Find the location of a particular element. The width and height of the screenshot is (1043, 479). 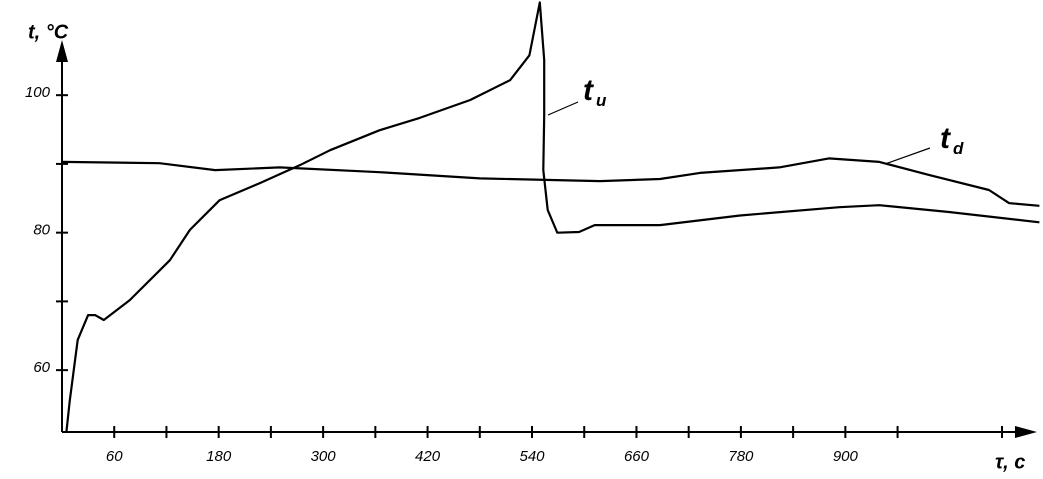

x-tick-label: 780 is located at coordinates (741, 456).